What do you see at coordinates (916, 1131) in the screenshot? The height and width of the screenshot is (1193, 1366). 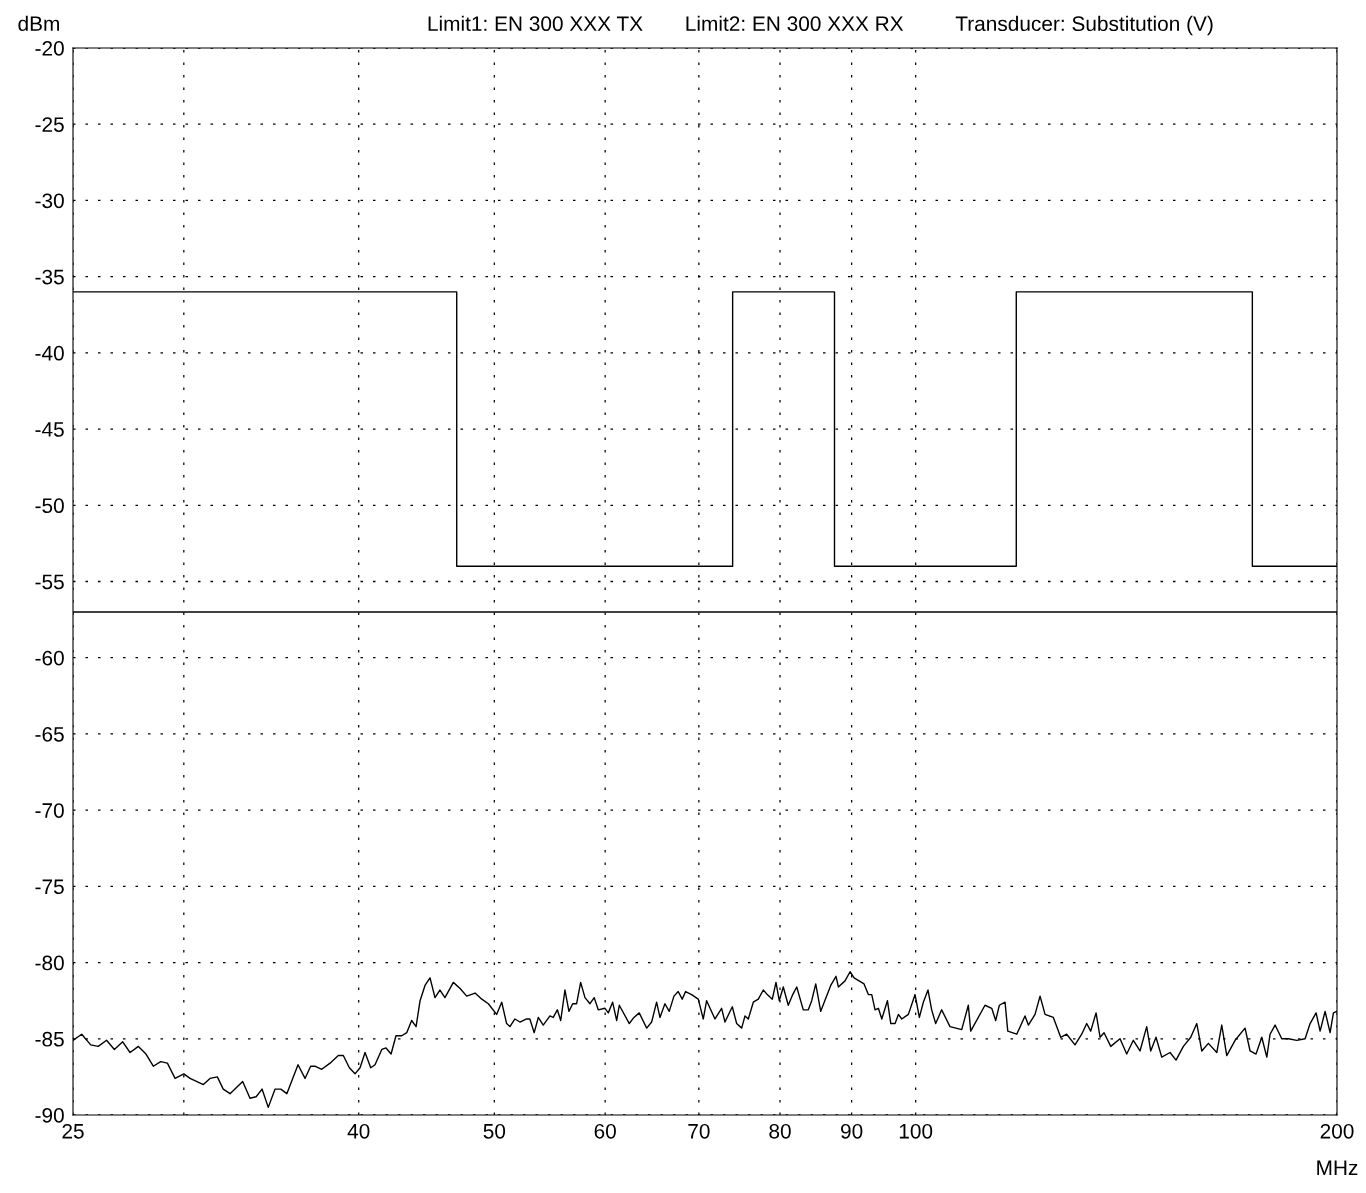 I see `x-tick-label: 100` at bounding box center [916, 1131].